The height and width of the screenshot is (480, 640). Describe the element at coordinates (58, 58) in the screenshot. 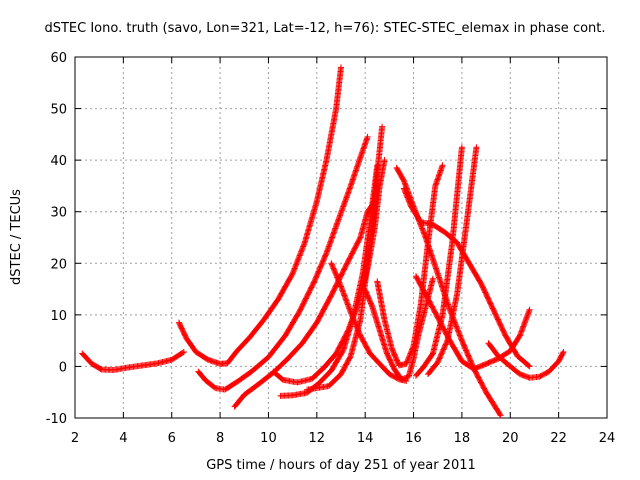

I see `y-tick-label: 60` at that location.